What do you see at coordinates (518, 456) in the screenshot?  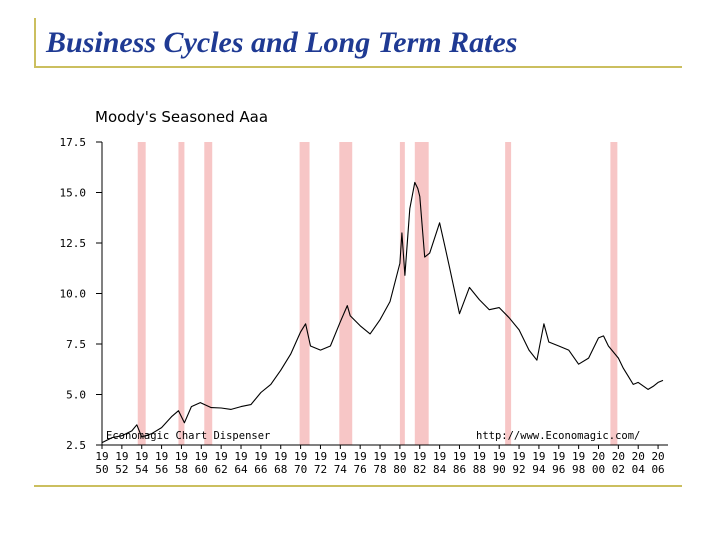 I see `x-tick-label-top-21: 19` at bounding box center [518, 456].